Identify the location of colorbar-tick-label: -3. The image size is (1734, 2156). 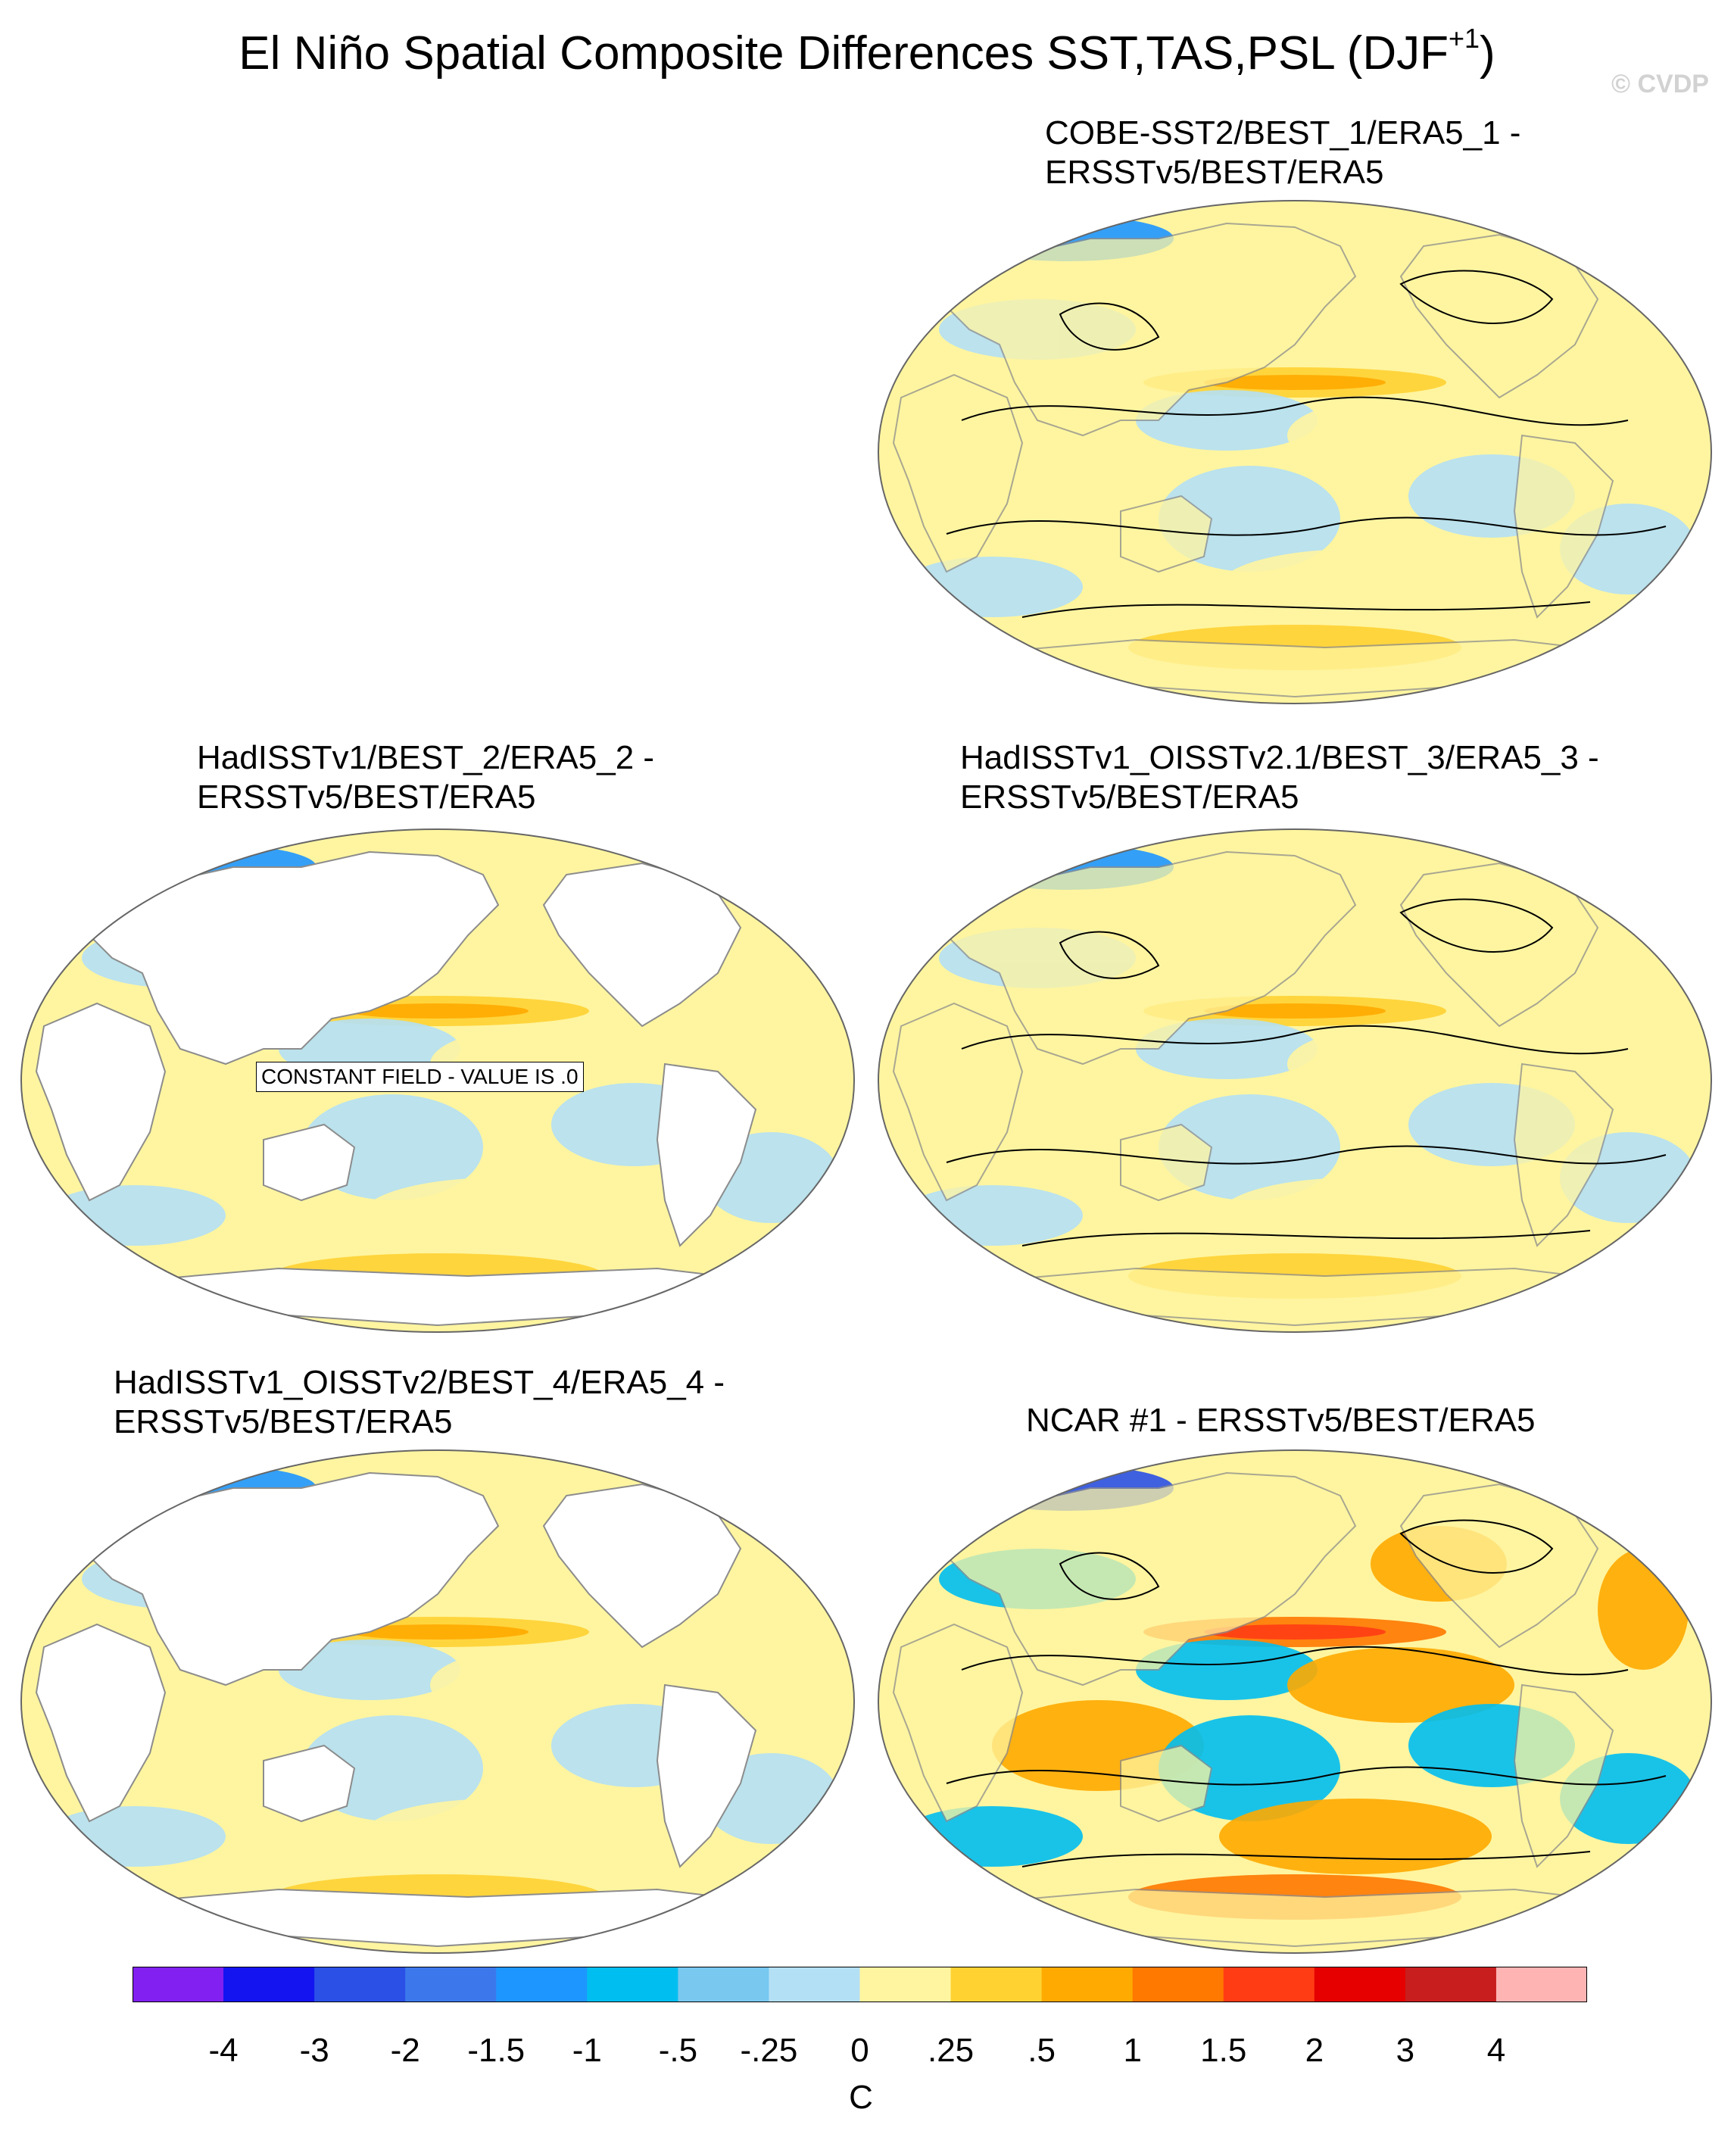
(314, 2050).